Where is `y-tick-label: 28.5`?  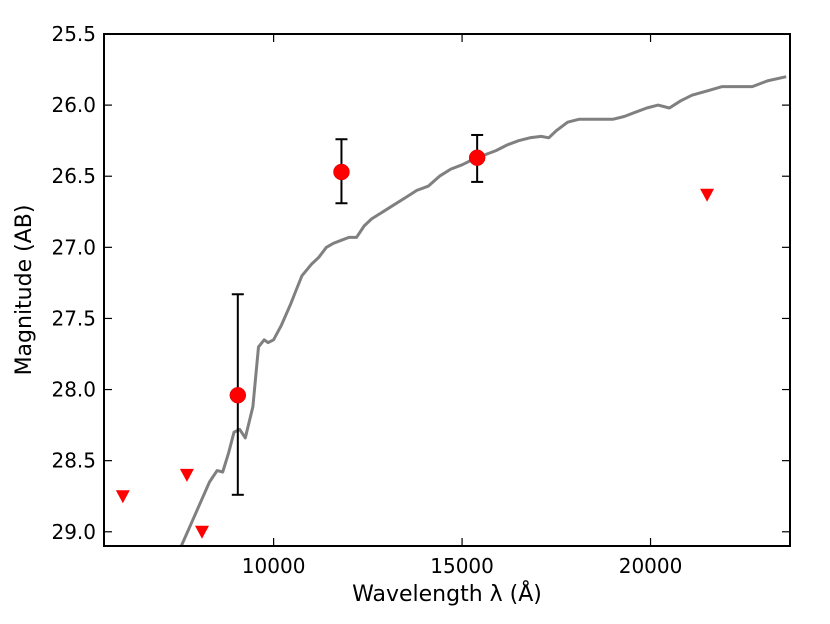
y-tick-label: 28.5 is located at coordinates (73, 461).